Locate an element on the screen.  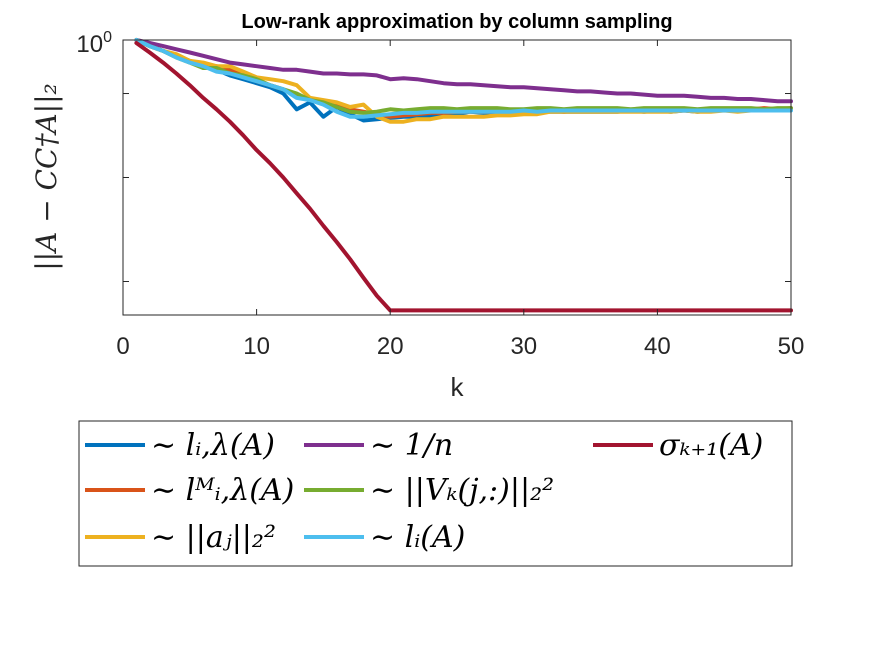
x-tick-label-50: 50 is located at coordinates (791, 346).